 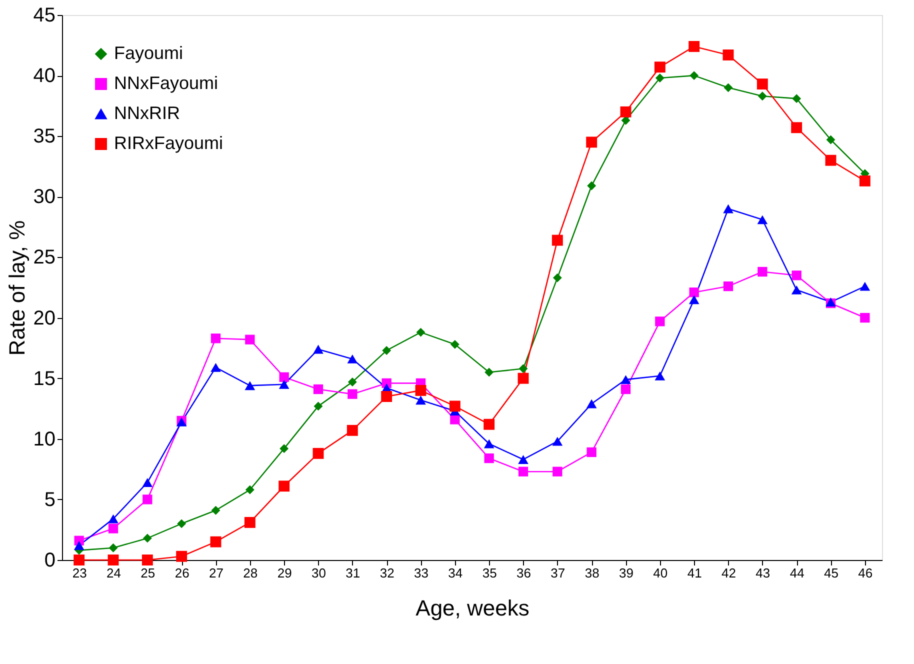 I want to click on y-tick-label: 25, so click(x=44, y=257).